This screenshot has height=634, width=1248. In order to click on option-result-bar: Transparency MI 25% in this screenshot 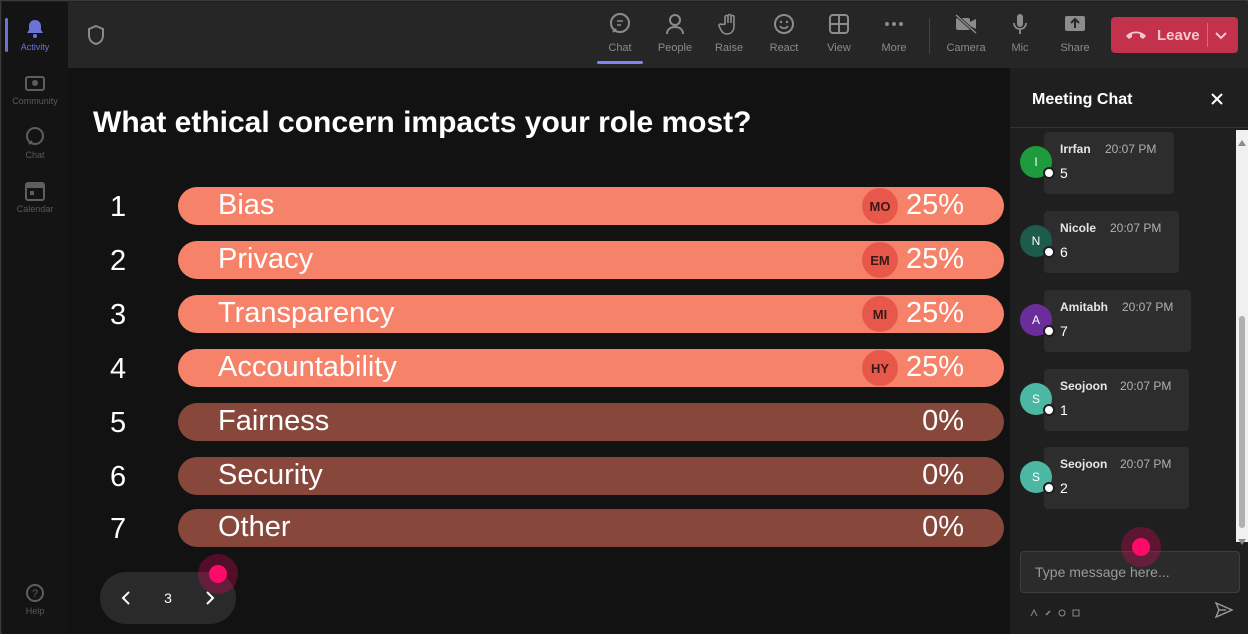, I will do `click(591, 314)`.